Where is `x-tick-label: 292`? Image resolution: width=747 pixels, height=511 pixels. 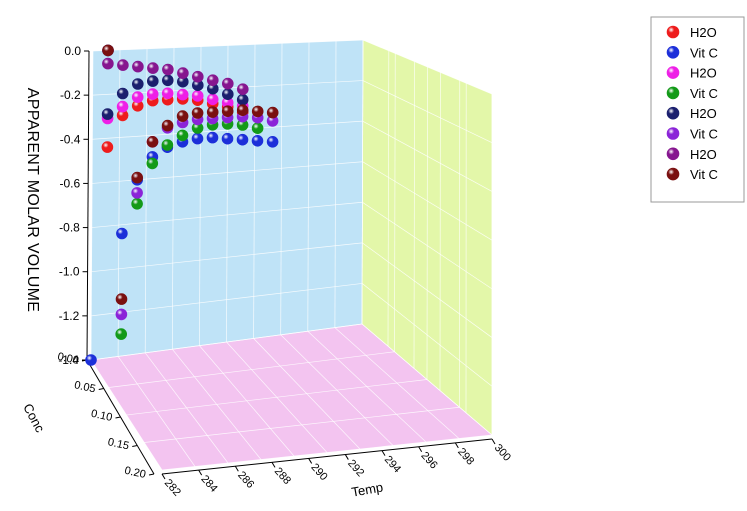
x-tick-label: 292 is located at coordinates (355, 469).